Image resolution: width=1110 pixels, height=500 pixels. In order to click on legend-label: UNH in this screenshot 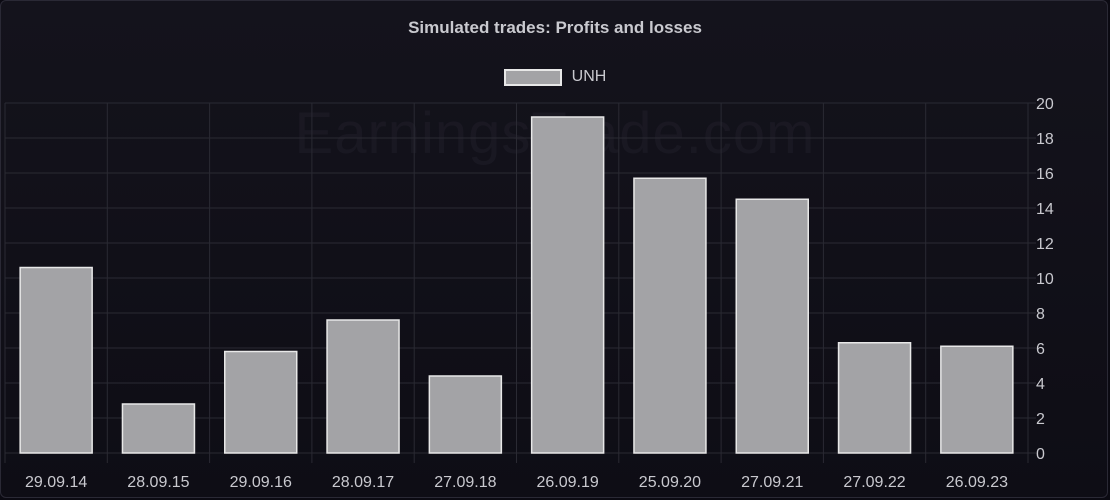, I will do `click(589, 76)`.